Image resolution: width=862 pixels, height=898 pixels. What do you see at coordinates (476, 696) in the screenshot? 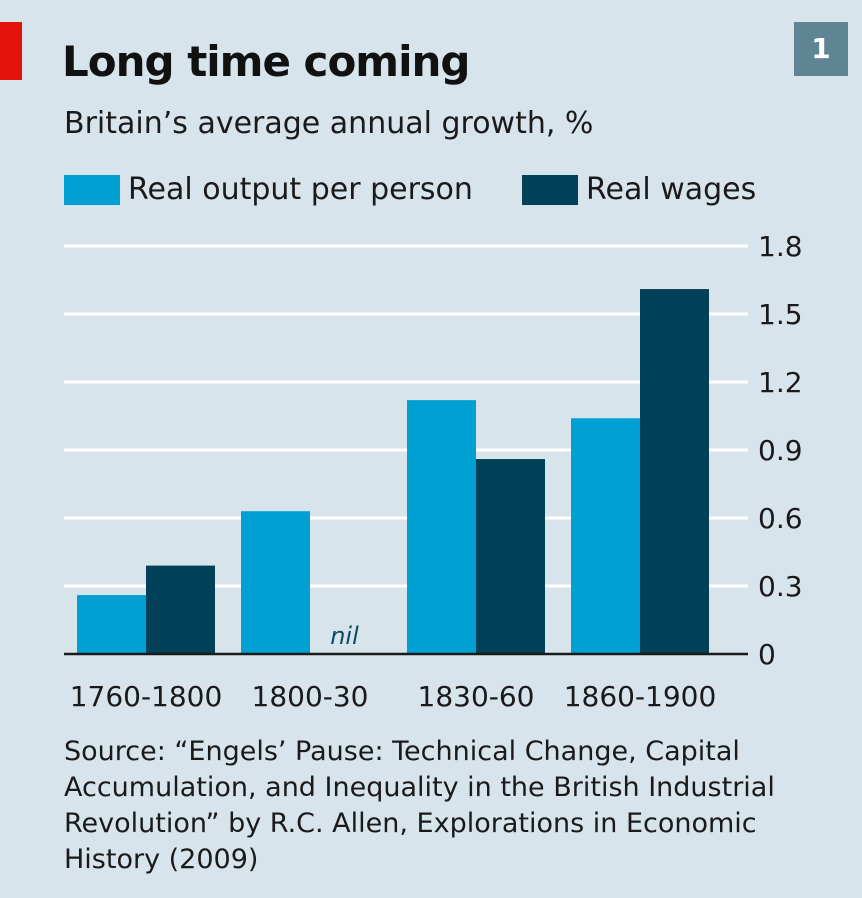
I see `x-tick-label: 1830-60` at bounding box center [476, 696].